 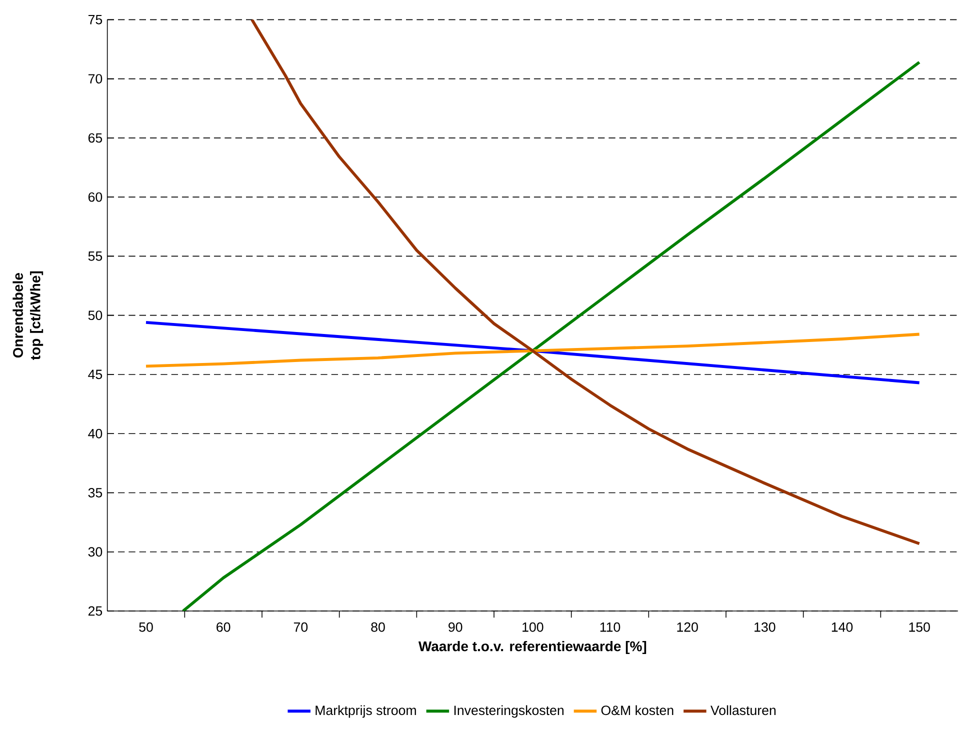 What do you see at coordinates (919, 627) in the screenshot?
I see `x-tick-label: 150` at bounding box center [919, 627].